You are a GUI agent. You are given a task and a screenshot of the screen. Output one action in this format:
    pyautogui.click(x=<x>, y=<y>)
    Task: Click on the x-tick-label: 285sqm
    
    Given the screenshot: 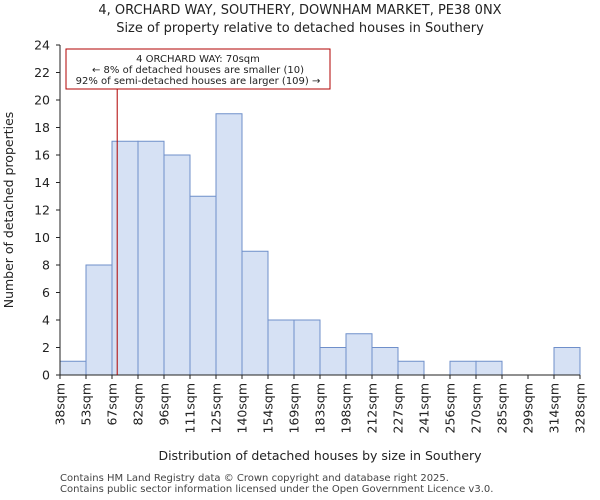 What is the action you would take?
    pyautogui.click(x=502, y=408)
    